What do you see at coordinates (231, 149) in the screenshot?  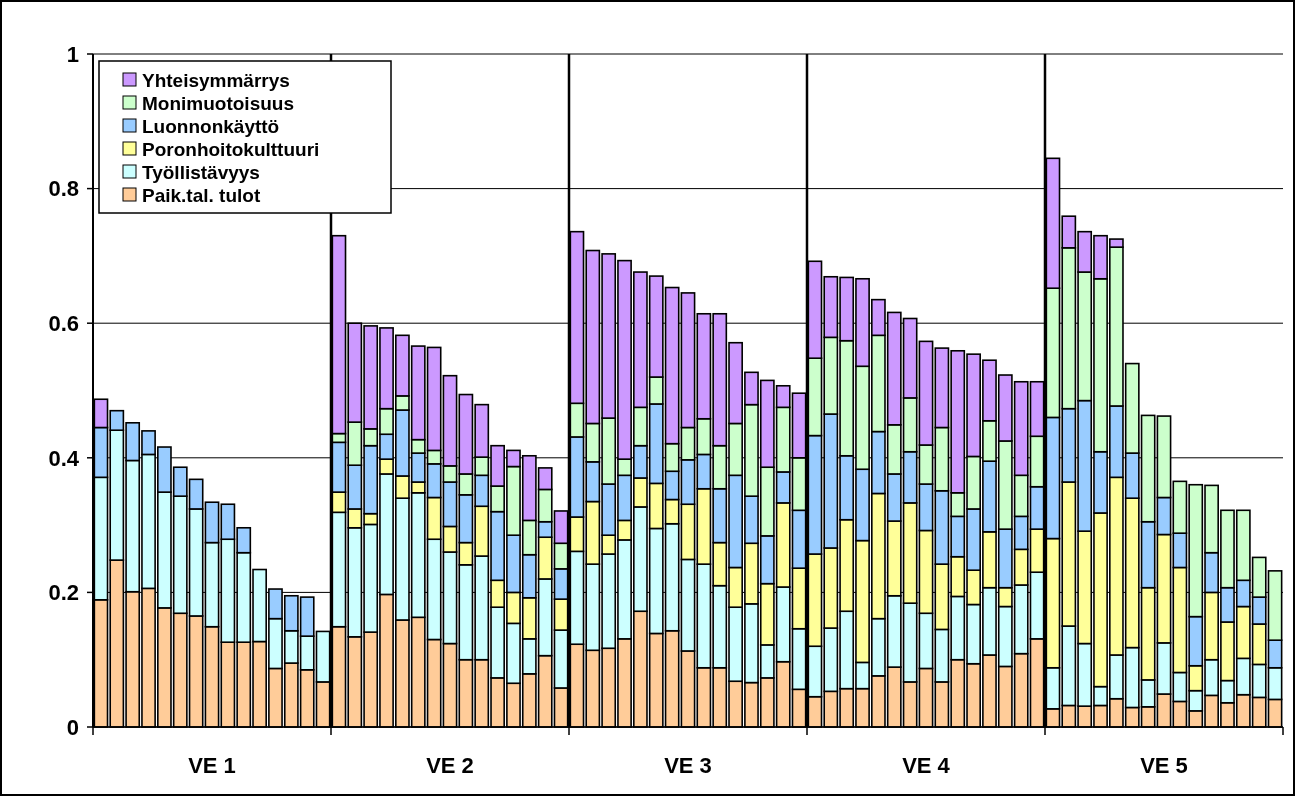 I see `legend-label: Poronhoitokulttuuri` at bounding box center [231, 149].